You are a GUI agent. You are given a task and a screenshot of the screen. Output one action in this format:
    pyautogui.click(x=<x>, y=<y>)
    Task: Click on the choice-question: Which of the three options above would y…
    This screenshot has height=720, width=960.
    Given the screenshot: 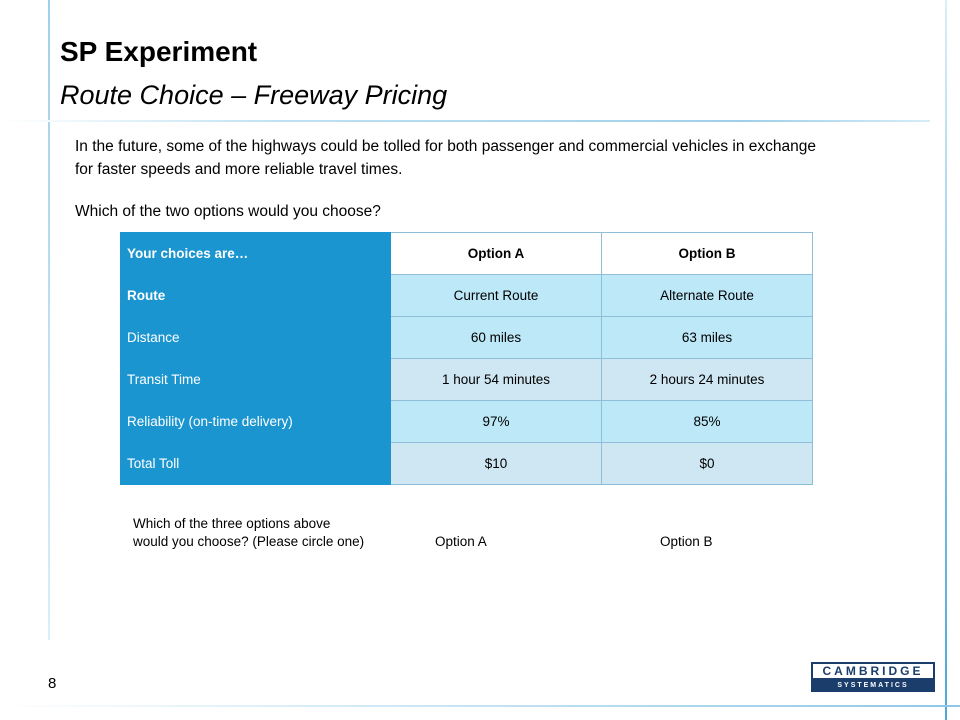 What is the action you would take?
    pyautogui.click(x=248, y=533)
    